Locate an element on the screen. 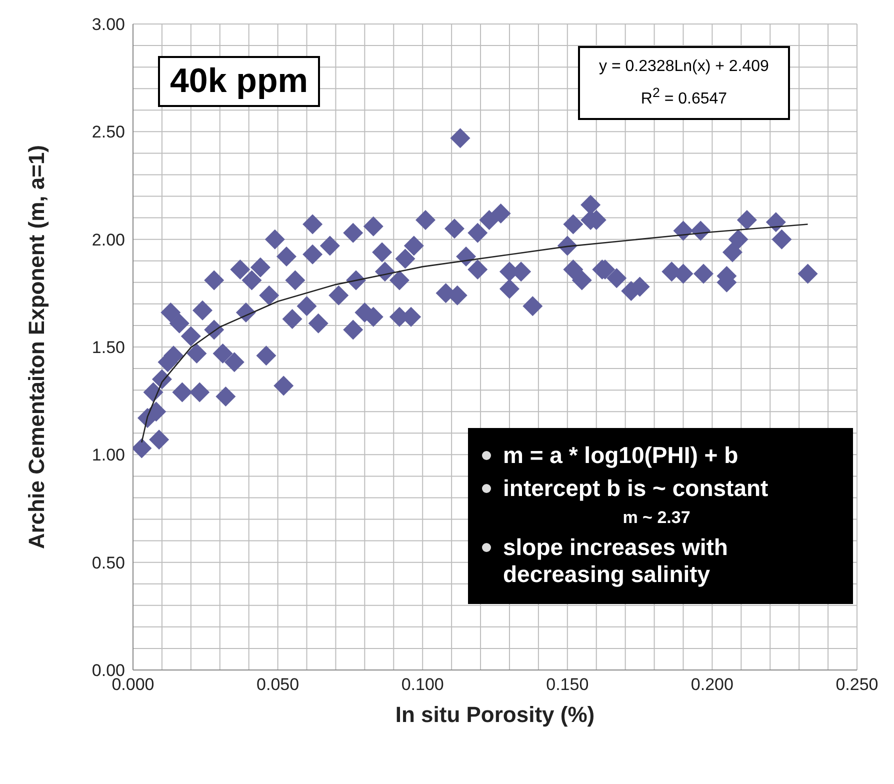 This screenshot has height=784, width=894. annotation: intercept b is ~ constant is located at coordinates (635, 488).